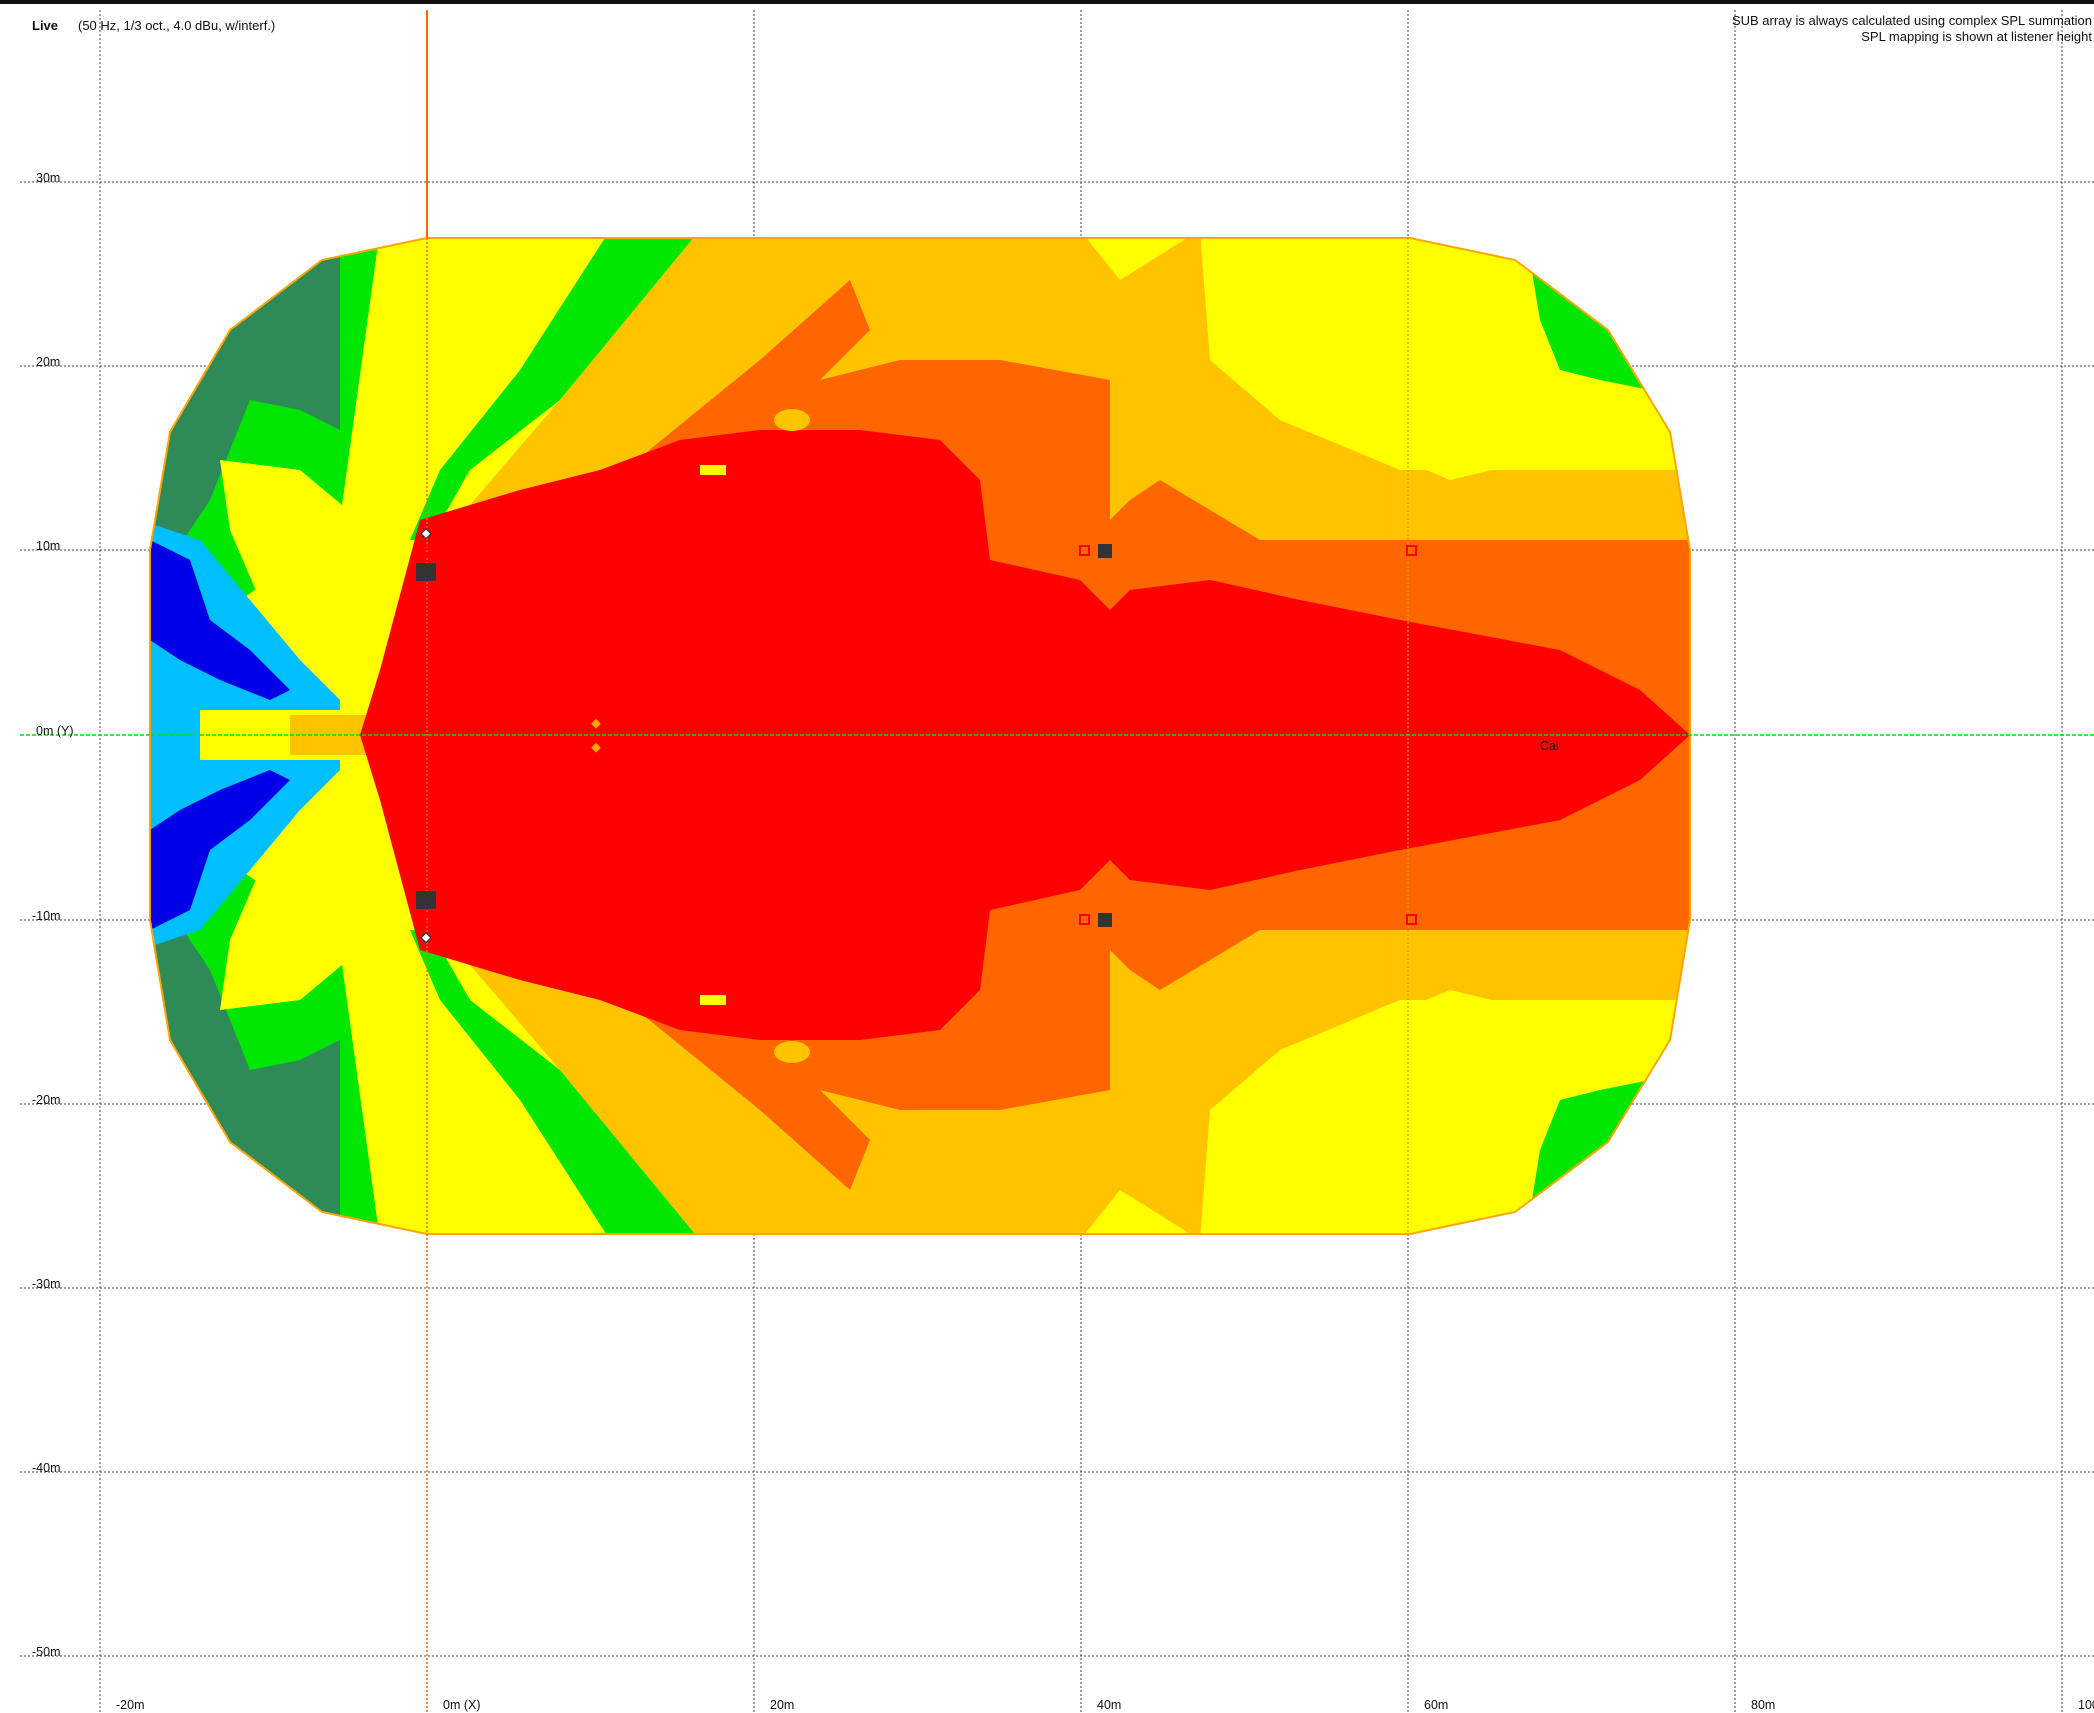 The height and width of the screenshot is (1713, 2094). What do you see at coordinates (426, 572) in the screenshot?
I see `speaker-block-top-left` at bounding box center [426, 572].